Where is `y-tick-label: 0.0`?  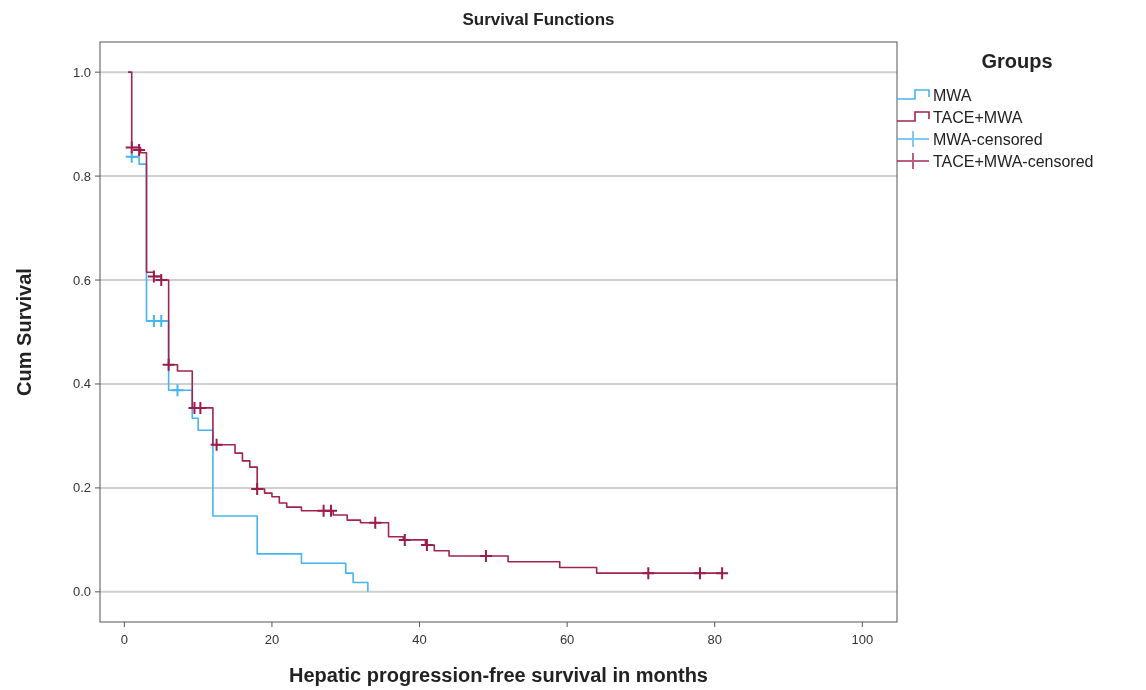 y-tick-label: 0.0 is located at coordinates (81, 592).